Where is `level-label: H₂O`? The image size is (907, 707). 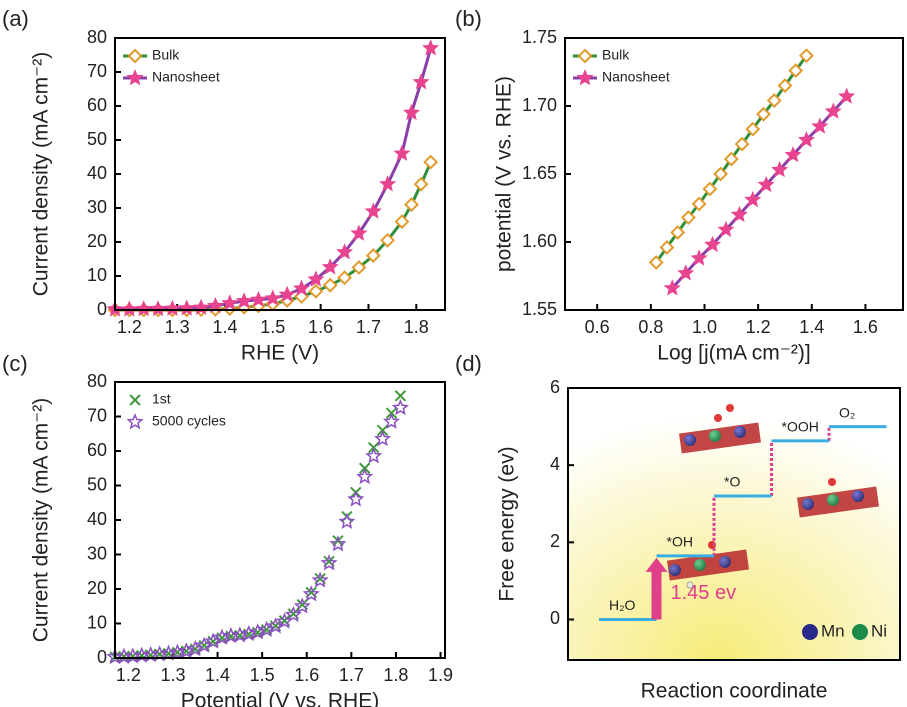
level-label: H₂O is located at coordinates (622, 605).